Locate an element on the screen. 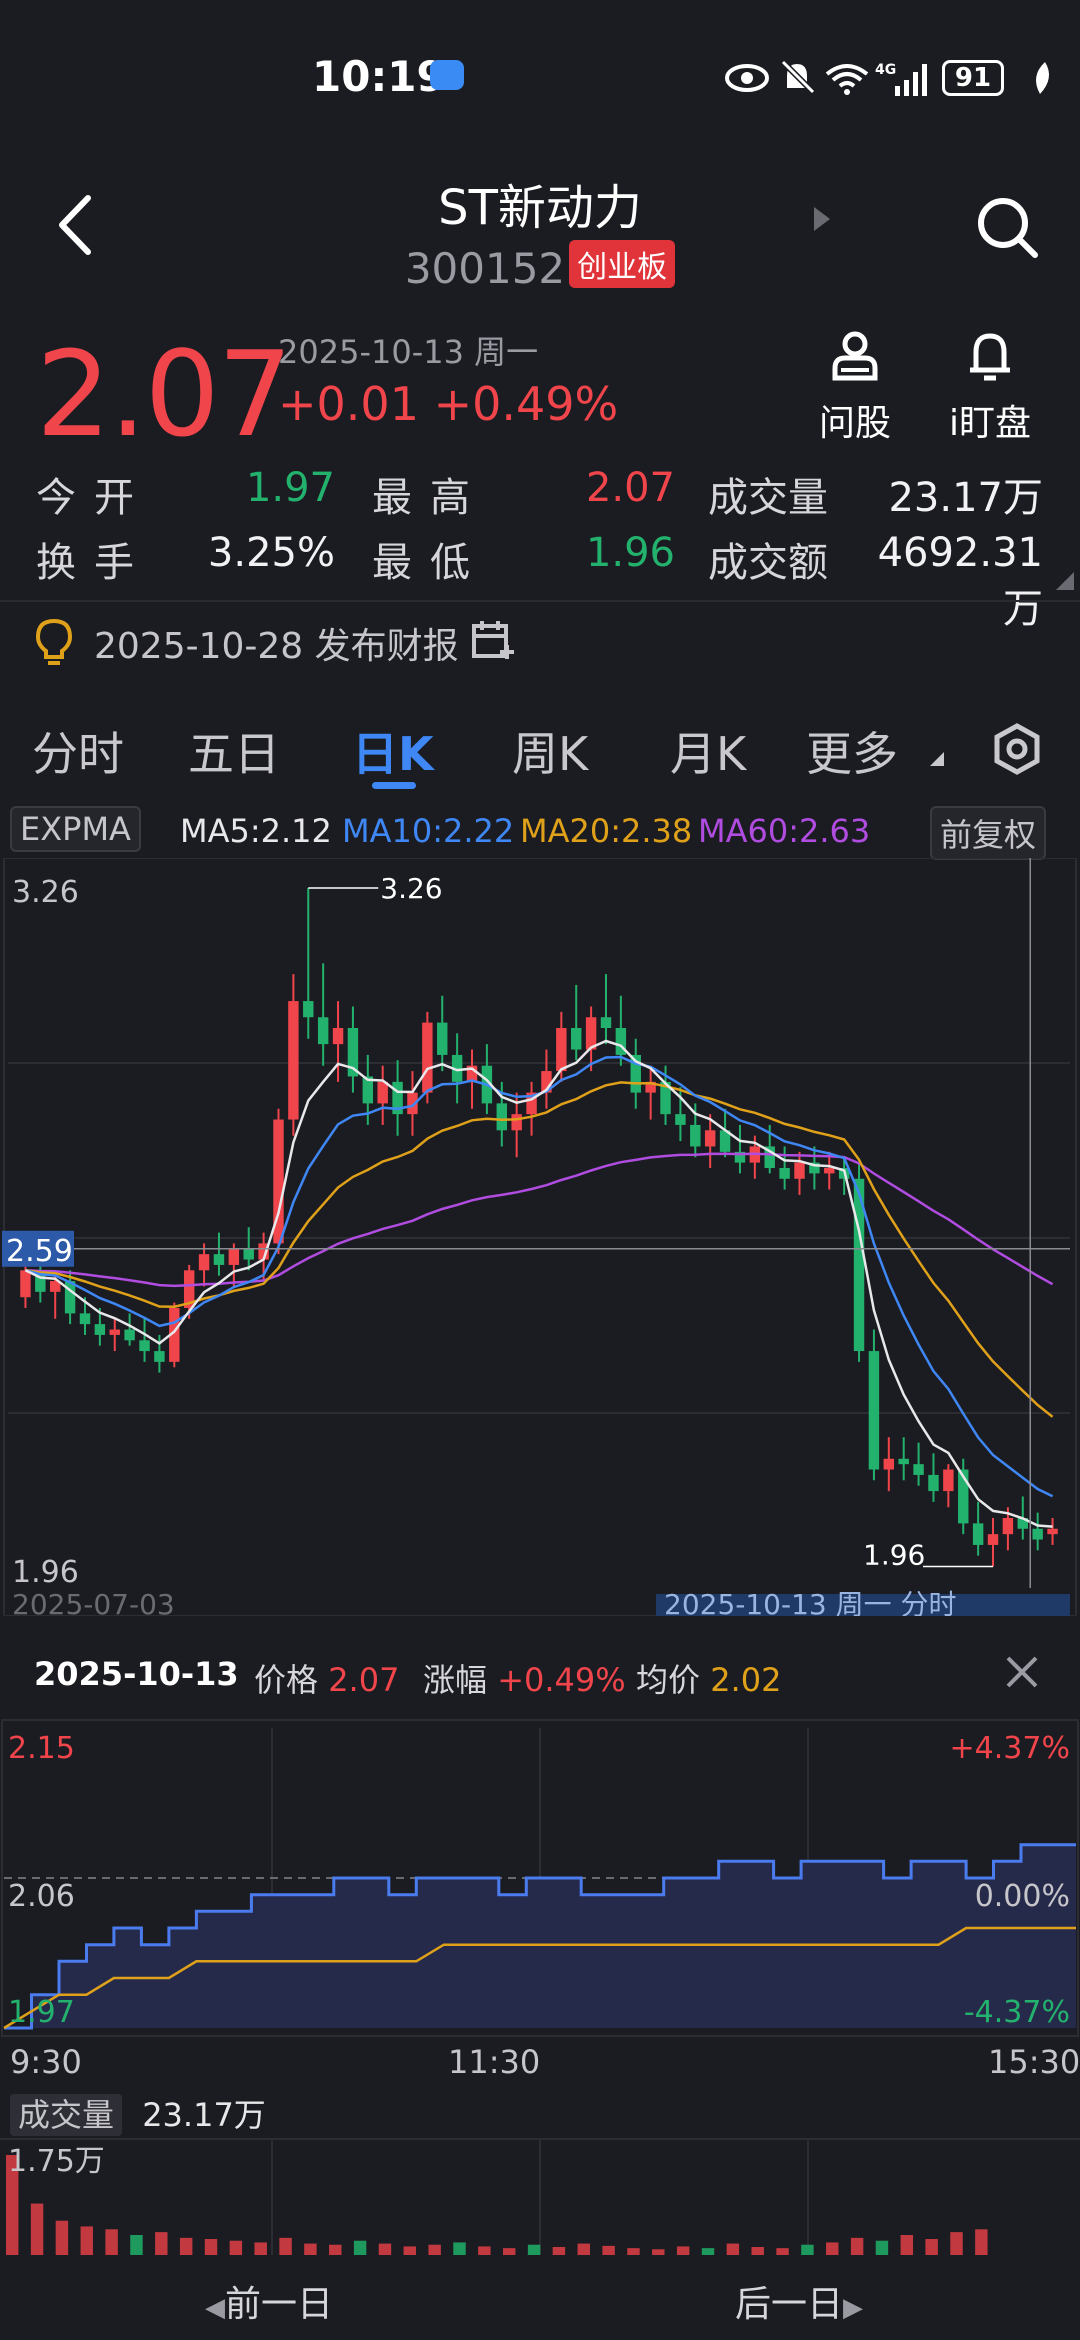  signal-icon is located at coordinates (897, 91).